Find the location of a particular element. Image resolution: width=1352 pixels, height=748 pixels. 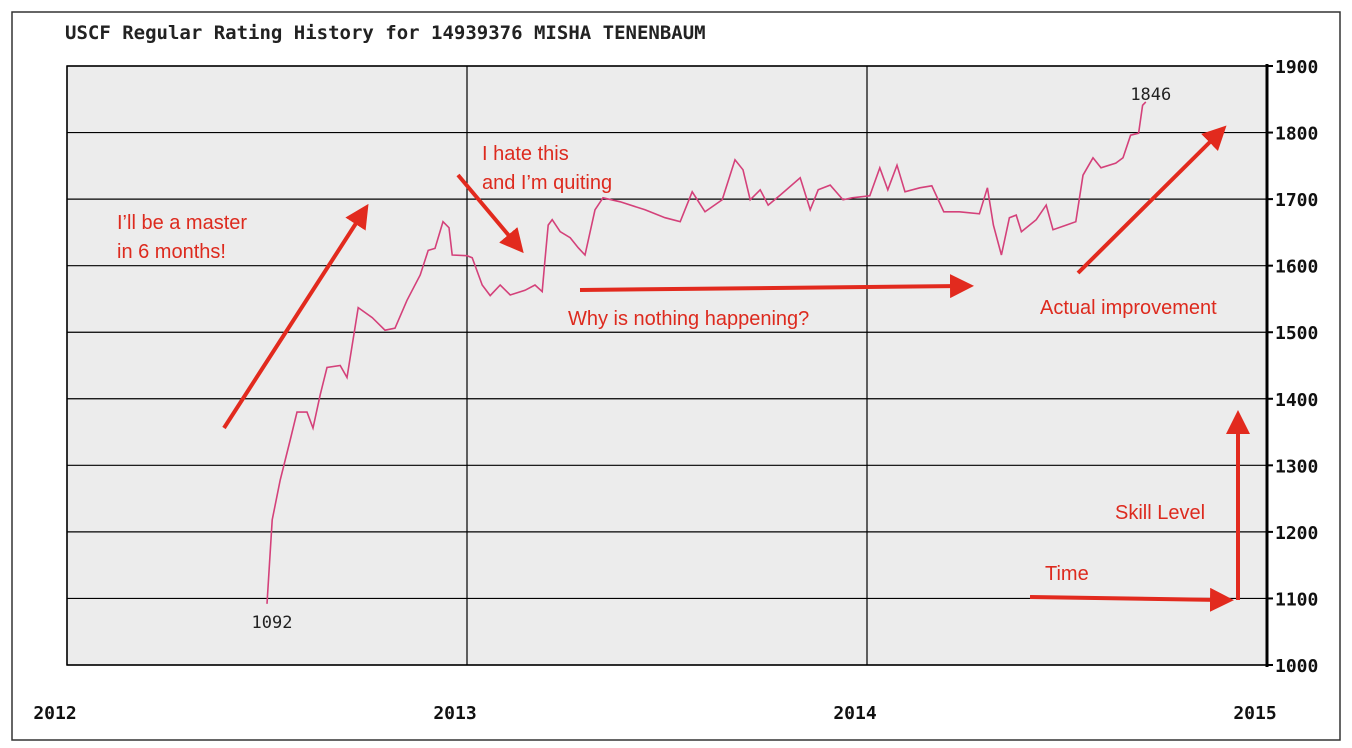

y-tick-label: 1400 is located at coordinates (1296, 400).